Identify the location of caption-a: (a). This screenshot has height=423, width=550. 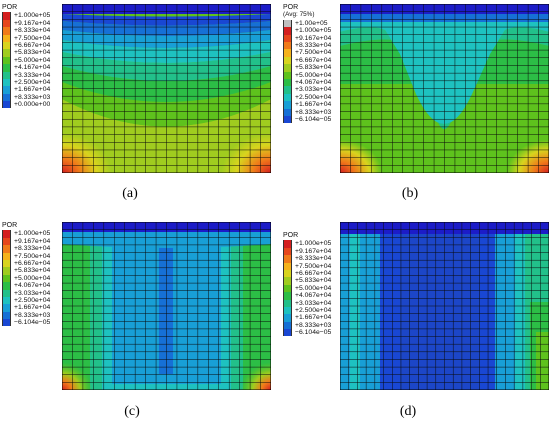
(130, 193).